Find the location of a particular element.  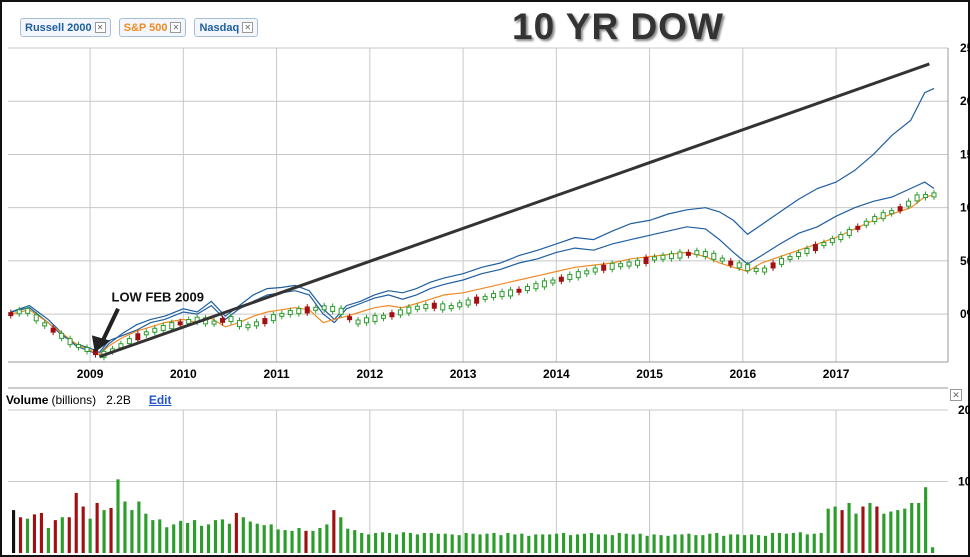

volume-edit-link: Edit is located at coordinates (160, 400).